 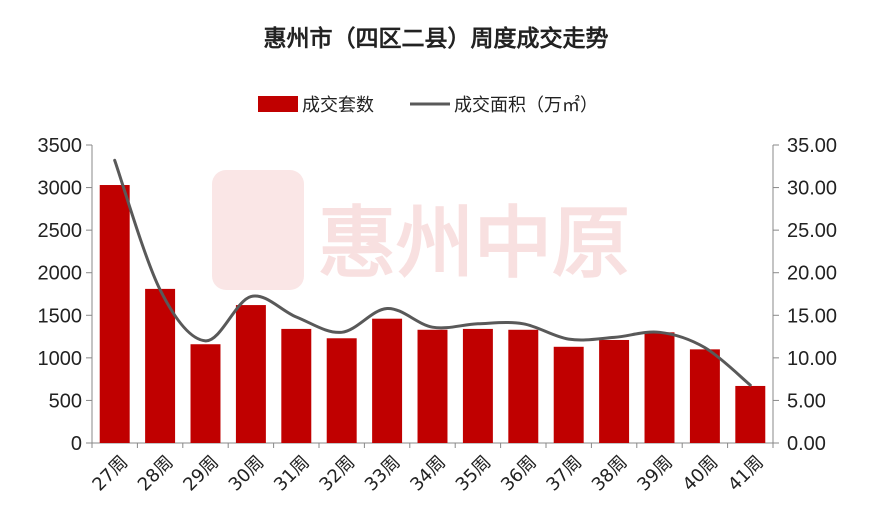 I want to click on left-tick-label: 3500, so click(x=60, y=146).